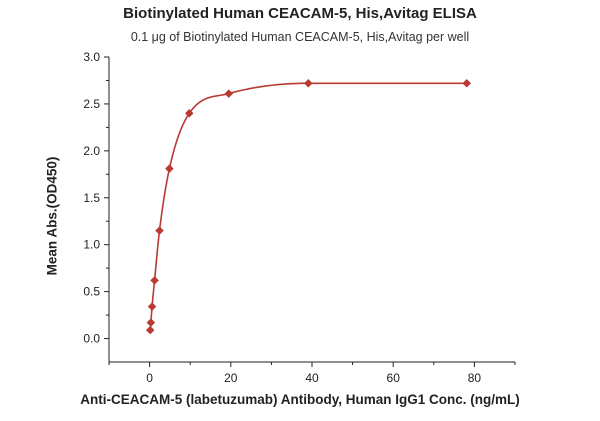 This screenshot has width=600, height=421. What do you see at coordinates (91, 292) in the screenshot?
I see `y-tick-label: 0.5` at bounding box center [91, 292].